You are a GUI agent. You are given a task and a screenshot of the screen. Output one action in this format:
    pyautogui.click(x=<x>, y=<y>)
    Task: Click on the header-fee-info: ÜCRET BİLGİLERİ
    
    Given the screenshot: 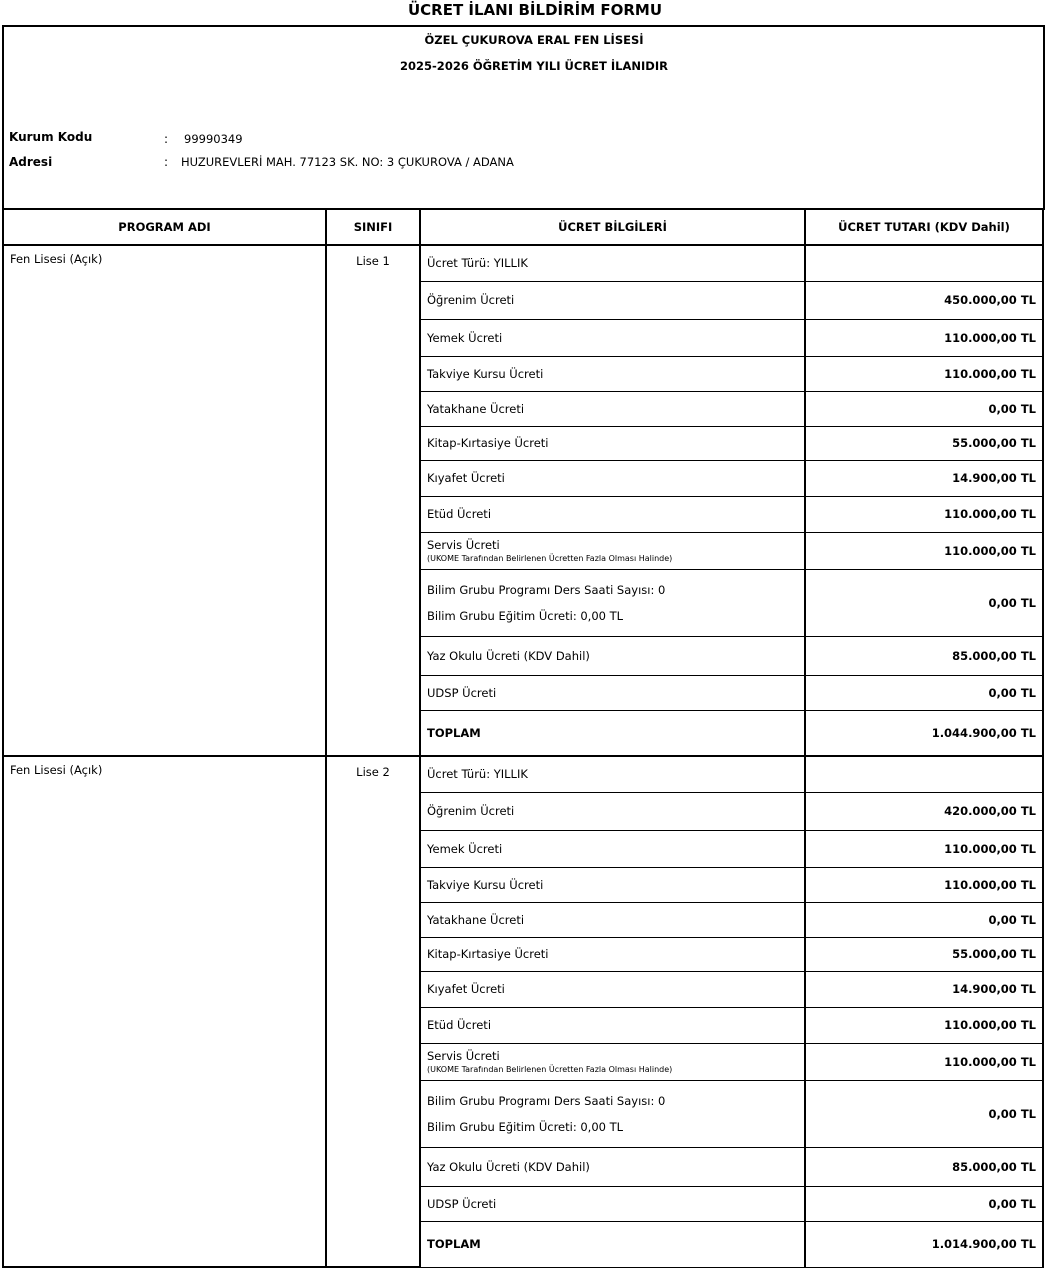 What is the action you would take?
    pyautogui.click(x=612, y=227)
    